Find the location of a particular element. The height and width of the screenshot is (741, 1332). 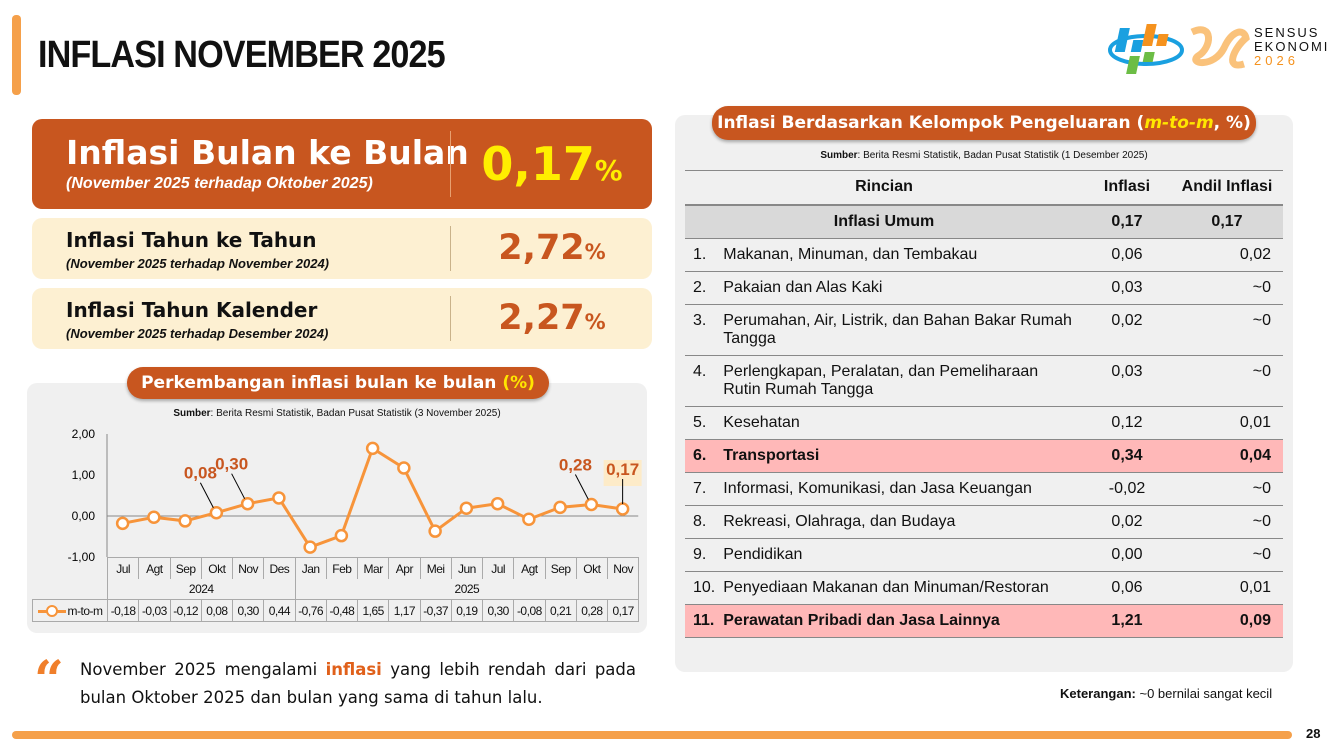

table-row: 5. Kesehatan 0,12 0,01 is located at coordinates (984, 423).